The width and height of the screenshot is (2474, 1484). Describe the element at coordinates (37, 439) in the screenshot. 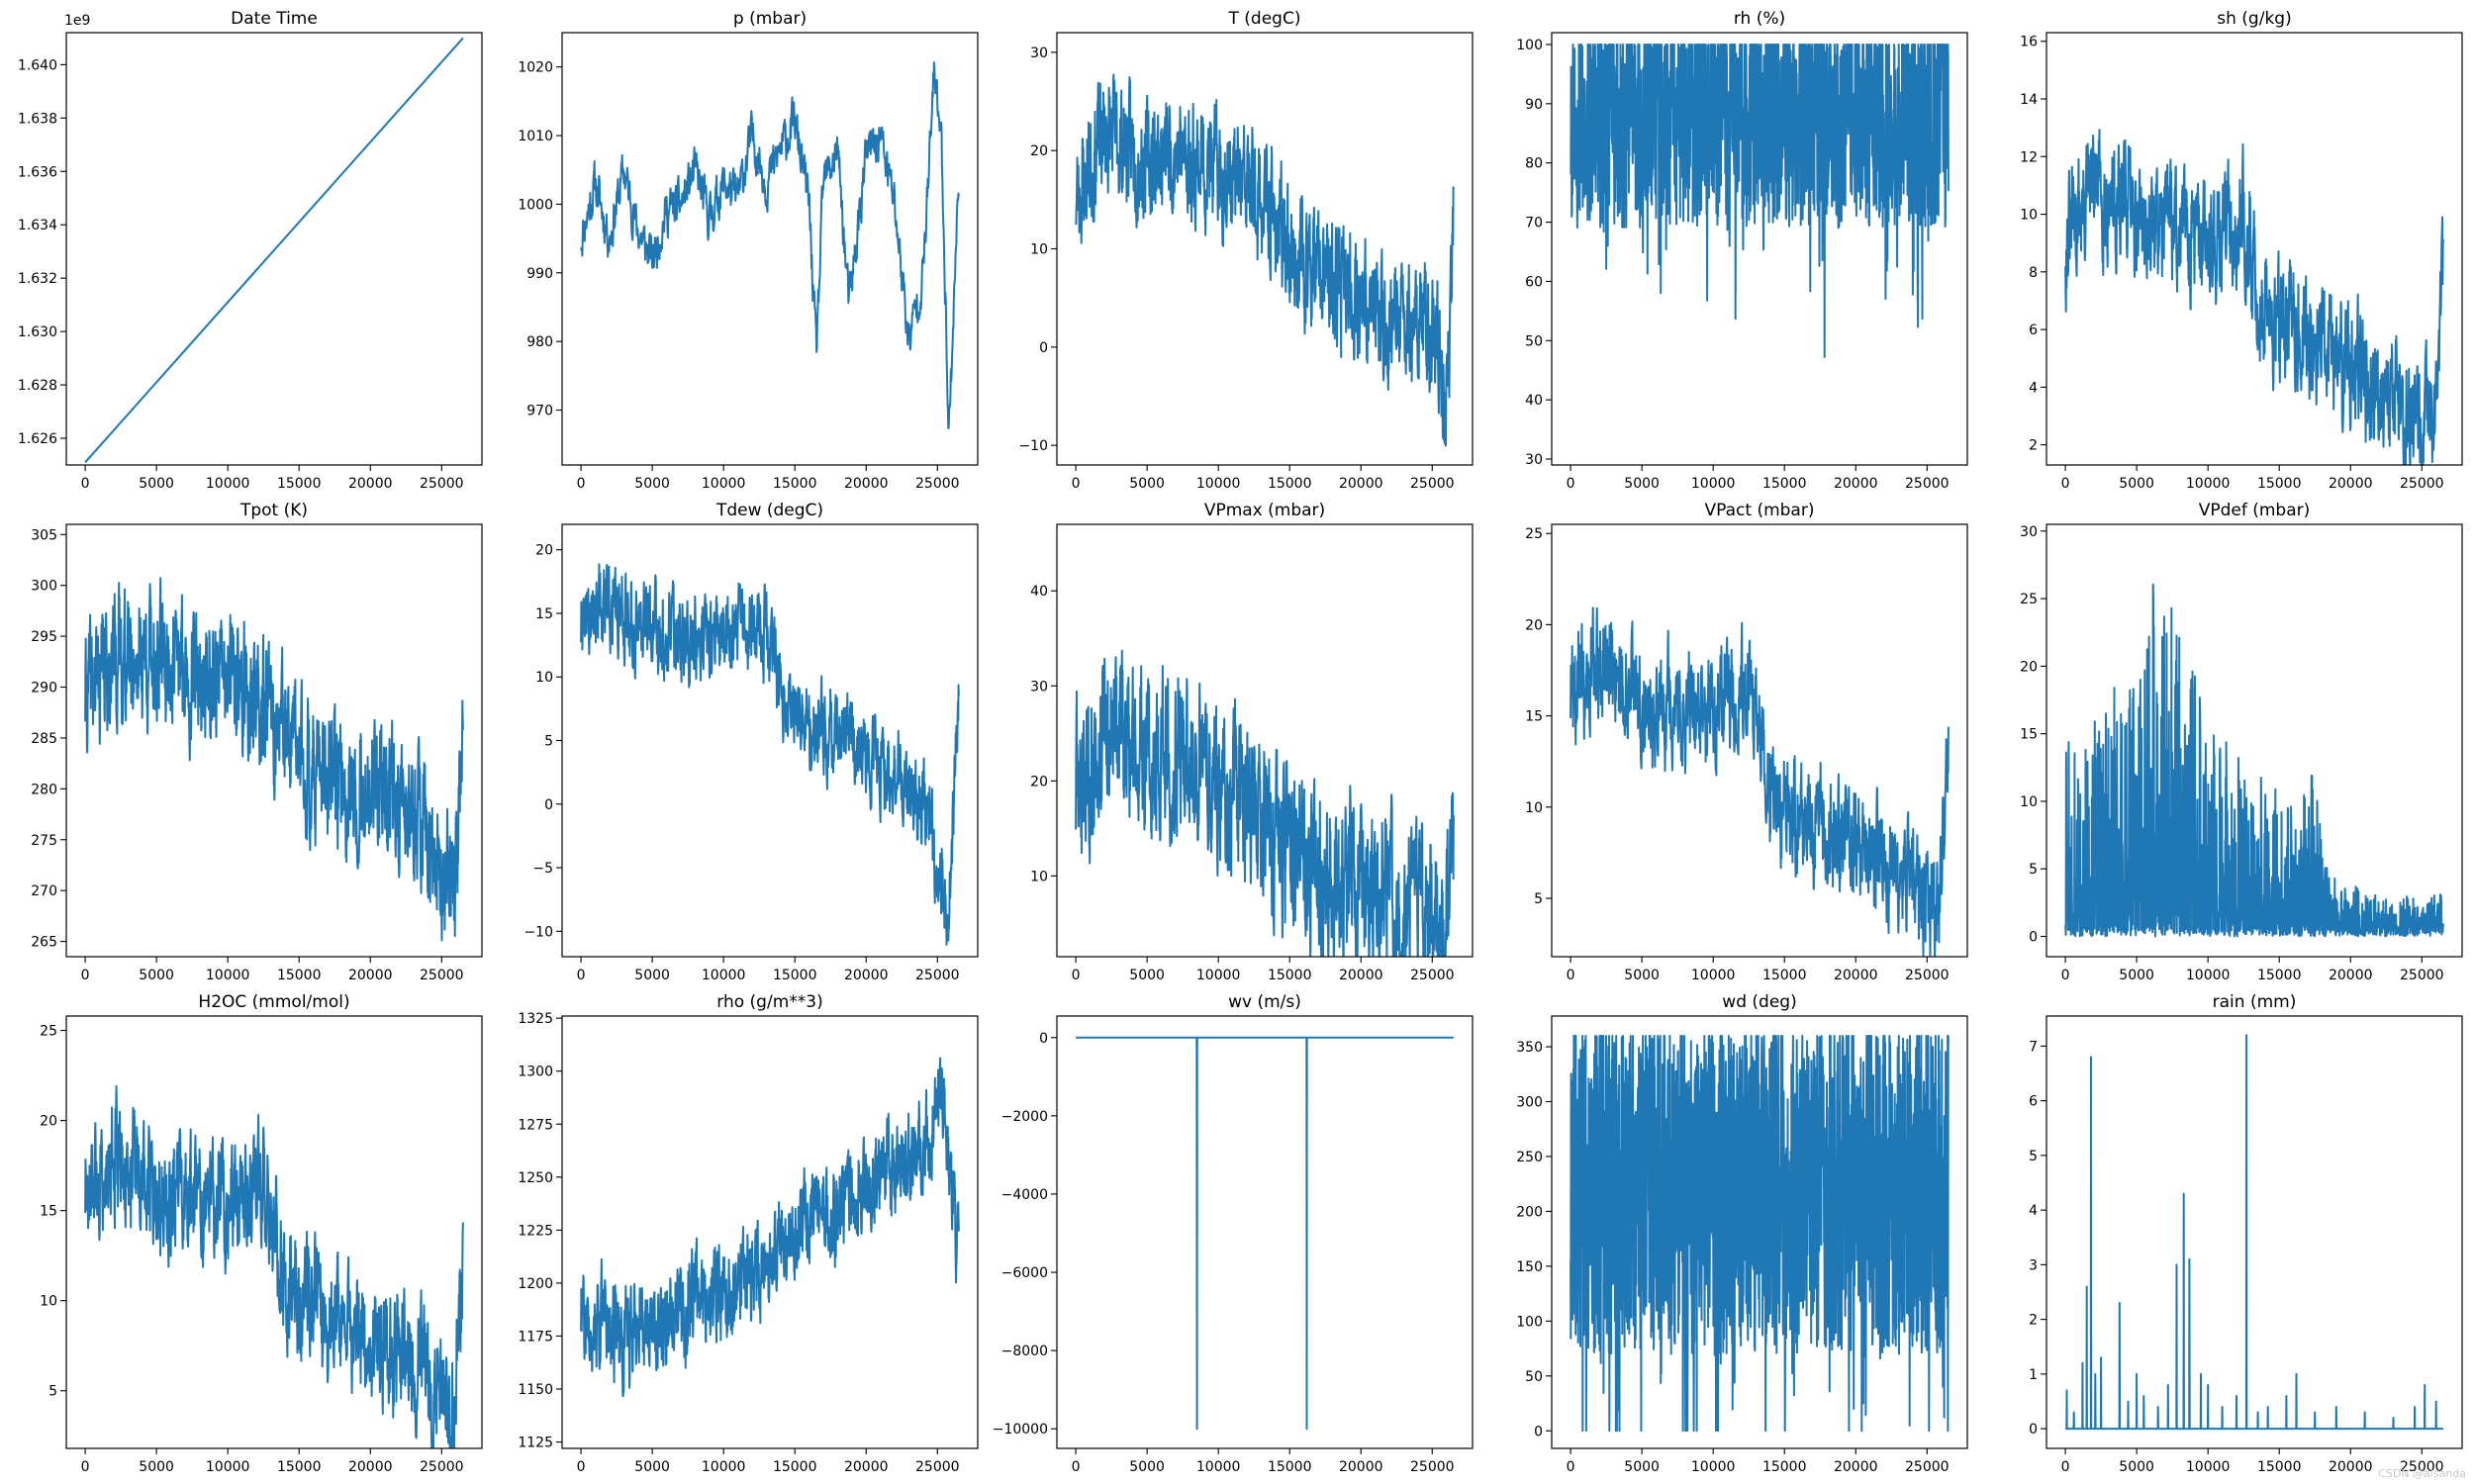

I see `y-tick-label: 1.626` at that location.